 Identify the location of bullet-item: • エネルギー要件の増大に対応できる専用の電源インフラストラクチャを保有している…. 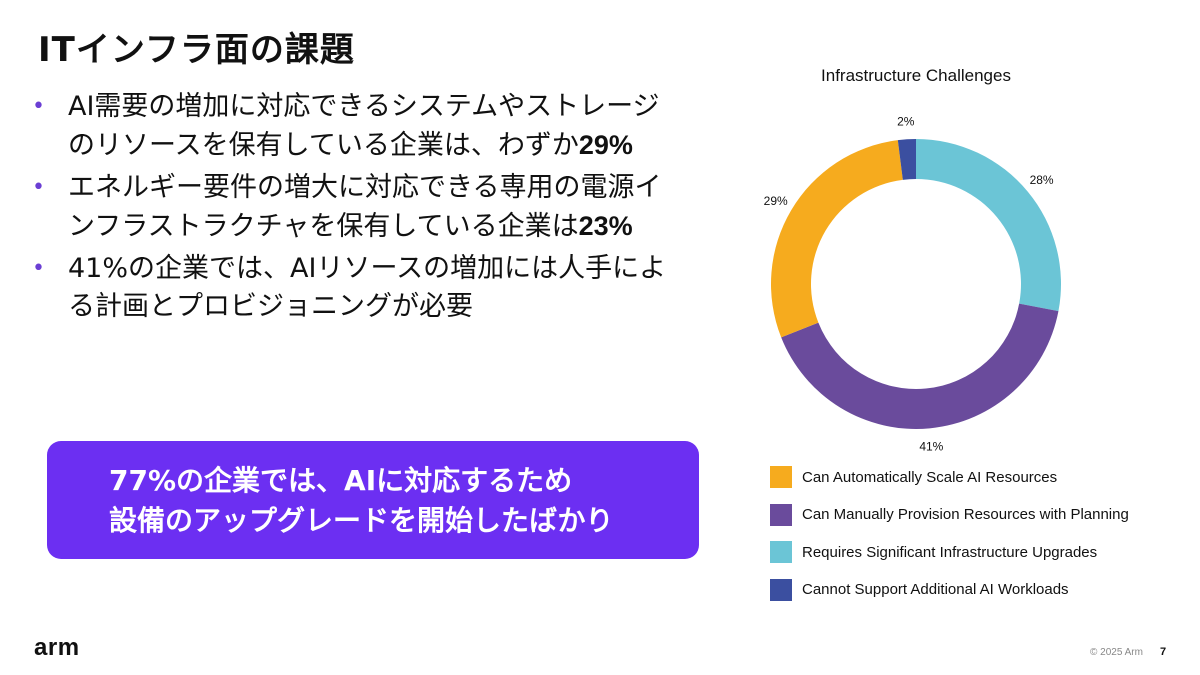
(348, 207).